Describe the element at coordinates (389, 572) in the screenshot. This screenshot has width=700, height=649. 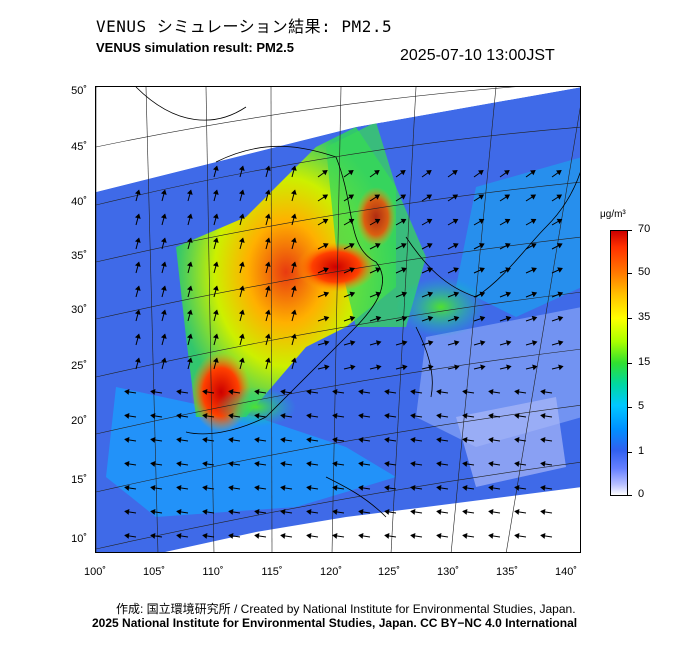
I see `lon-label: 125˚` at that location.